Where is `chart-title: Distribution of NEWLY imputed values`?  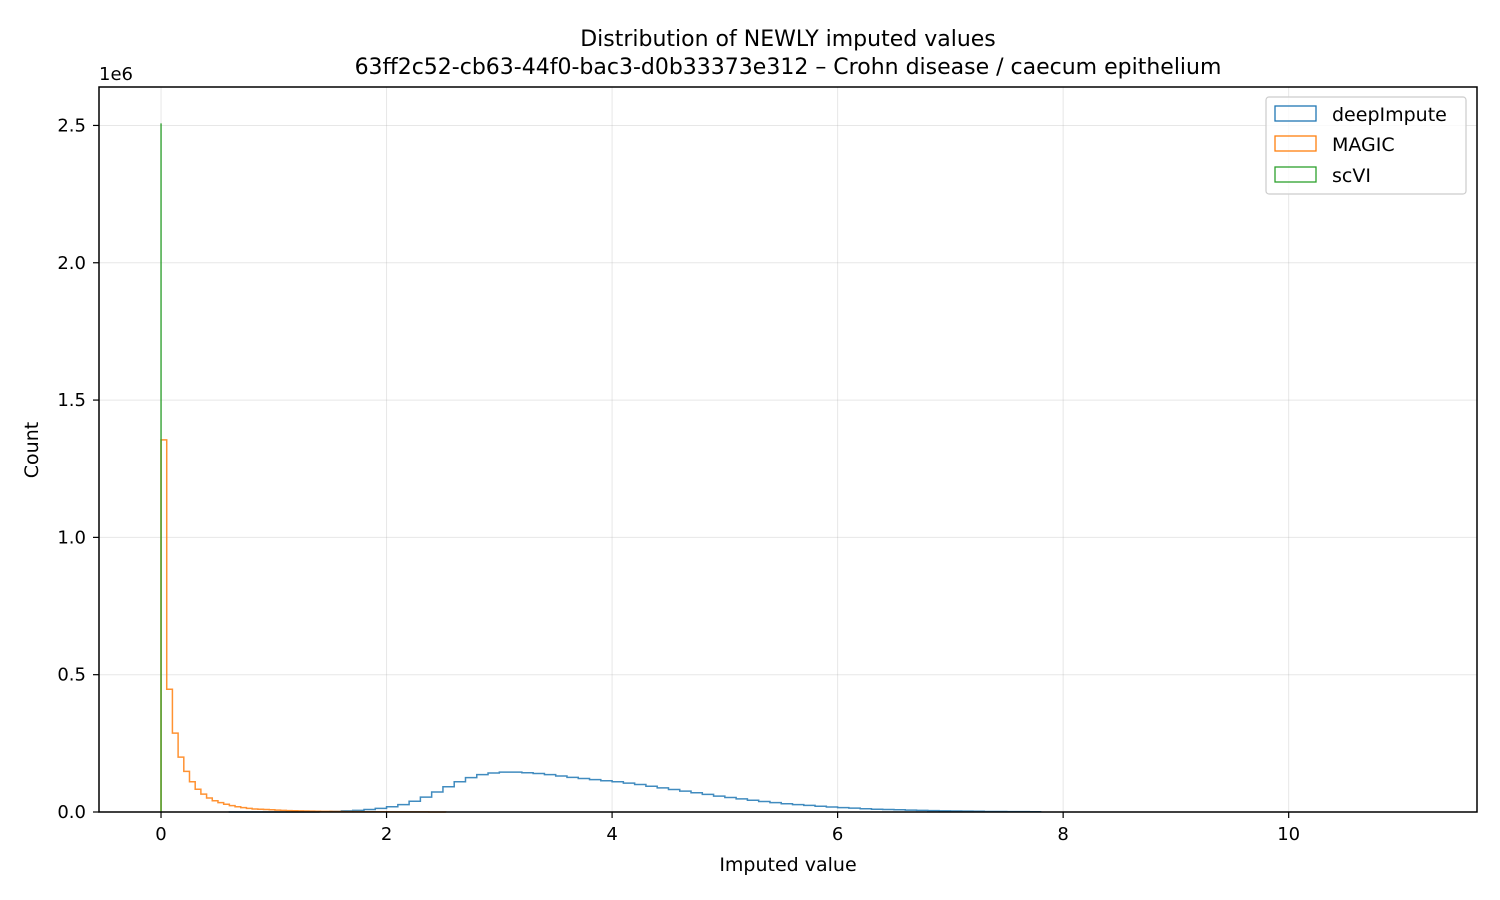 chart-title: Distribution of NEWLY imputed values is located at coordinates (788, 39).